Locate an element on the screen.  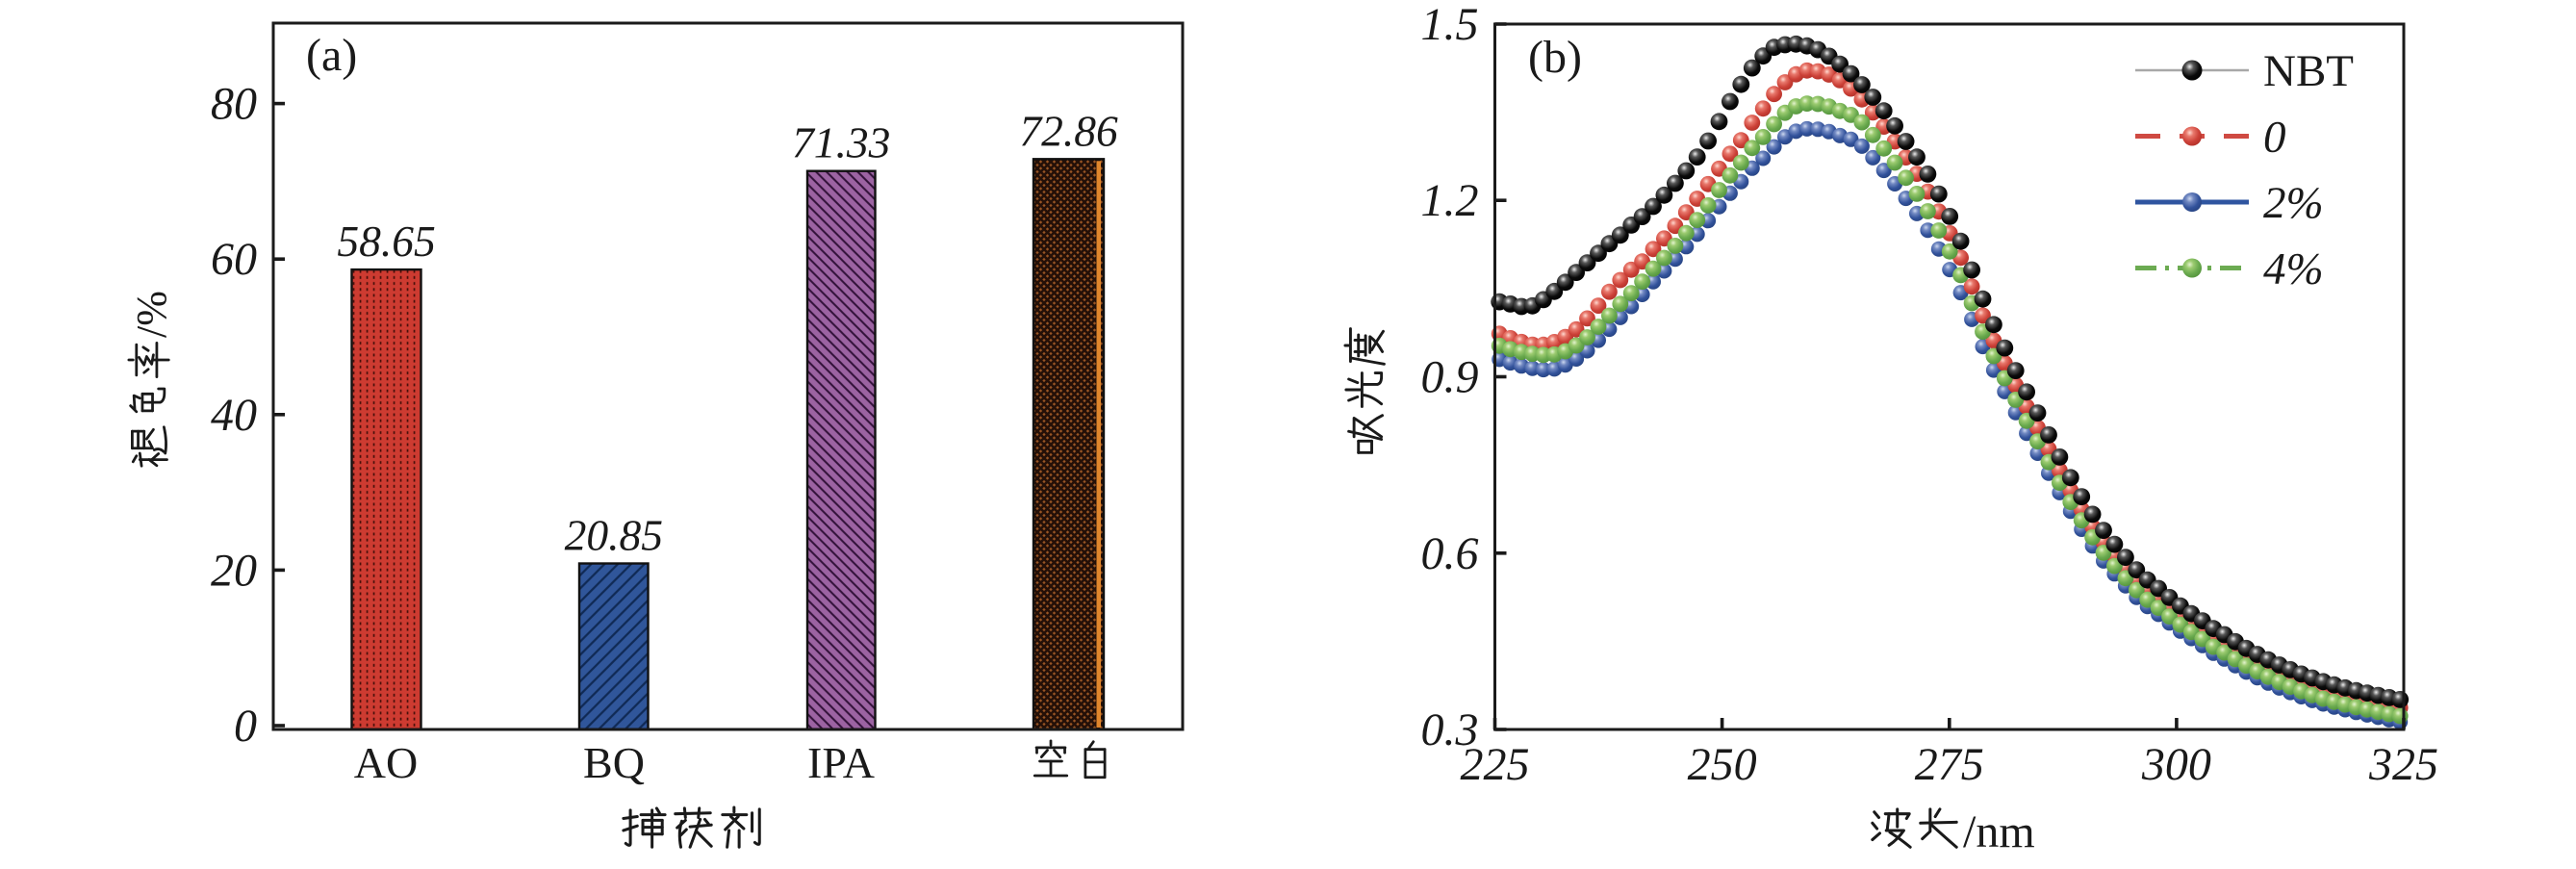
svg-text: 0.3 is located at coordinates (1450, 729).